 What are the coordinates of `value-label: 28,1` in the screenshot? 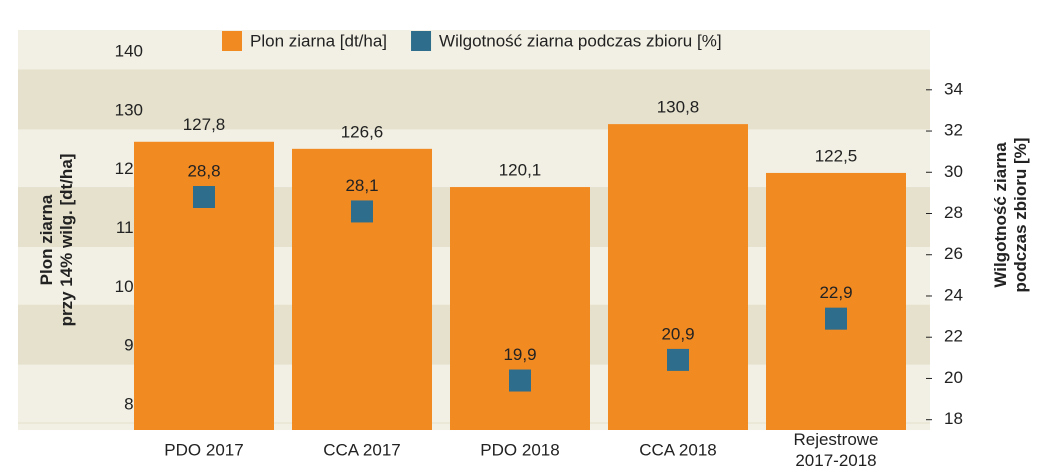 It's located at (361, 185).